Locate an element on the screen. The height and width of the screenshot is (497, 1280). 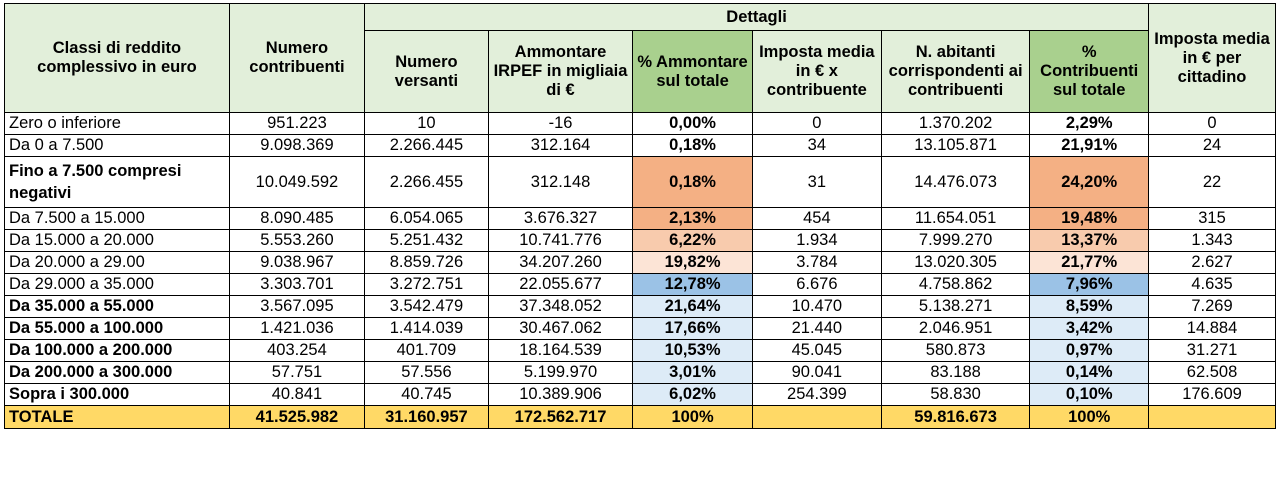
cell-perc-contribuenti: 21,77% is located at coordinates (1089, 262).